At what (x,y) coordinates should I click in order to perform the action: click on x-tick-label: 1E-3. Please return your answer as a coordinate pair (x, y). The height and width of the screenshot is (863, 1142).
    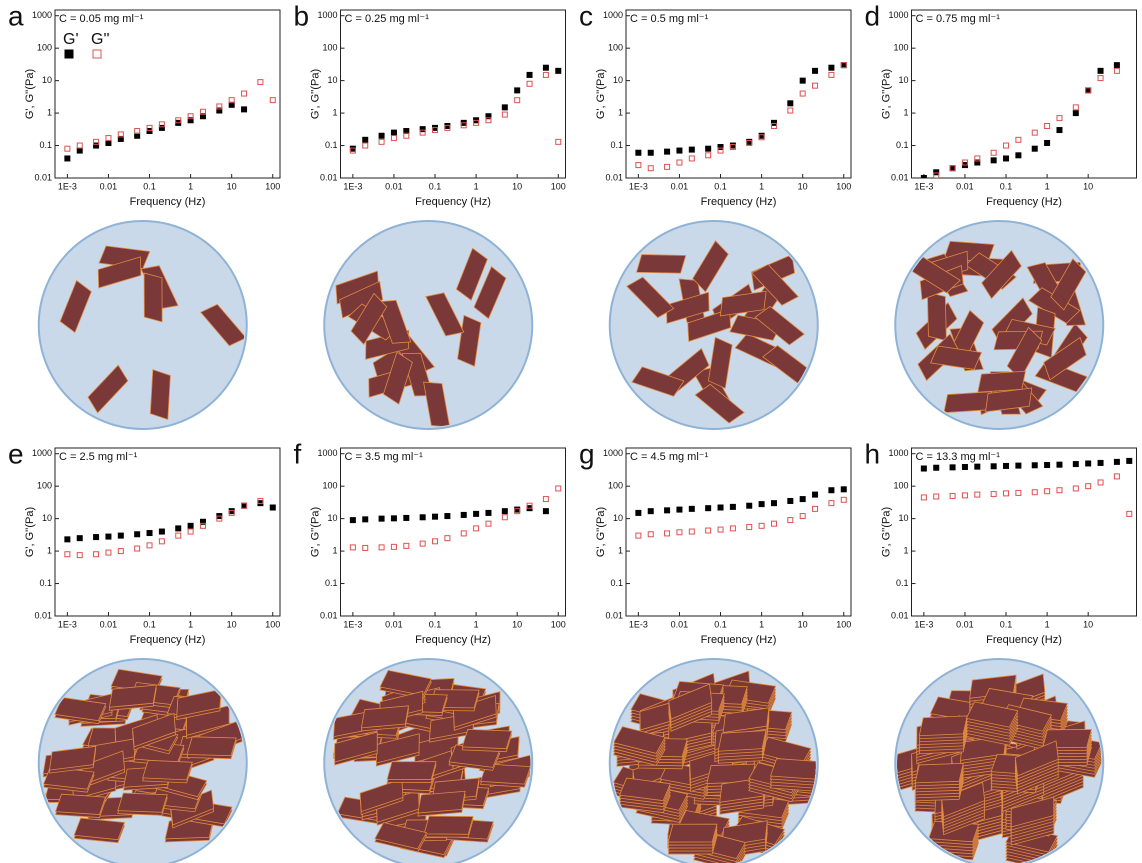
    Looking at the image, I should click on (923, 624).